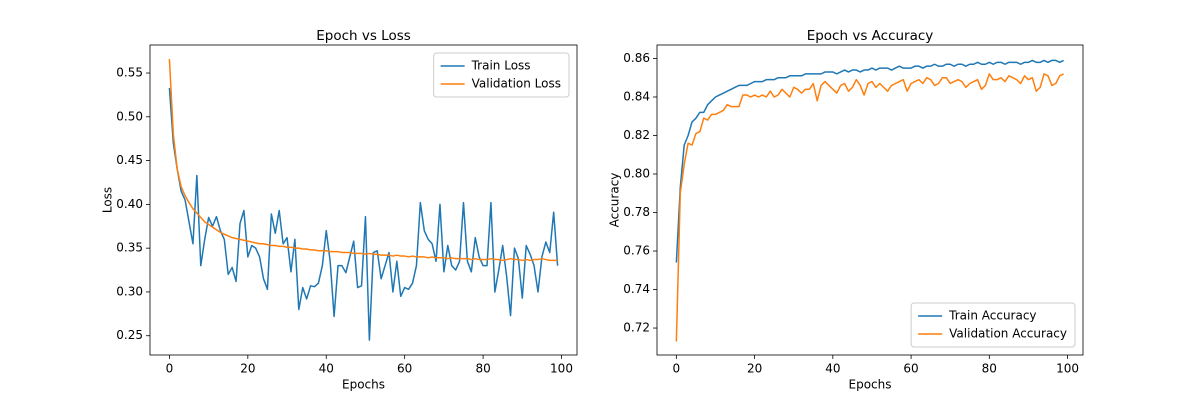  Describe the element at coordinates (108, 200) in the screenshot. I see `y-axis-label: Loss` at that location.